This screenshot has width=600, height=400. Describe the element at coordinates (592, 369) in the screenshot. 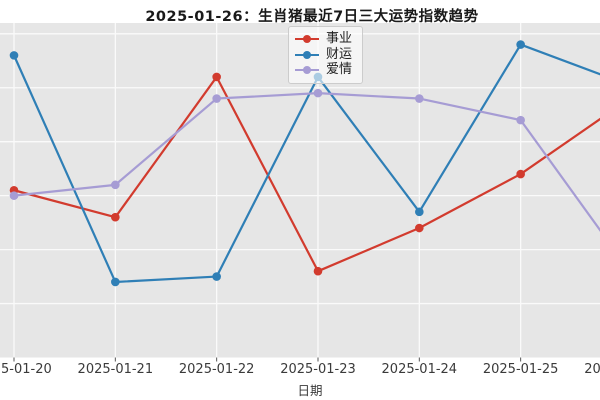

I see `x-tick-label: 2025-01-26` at that location.